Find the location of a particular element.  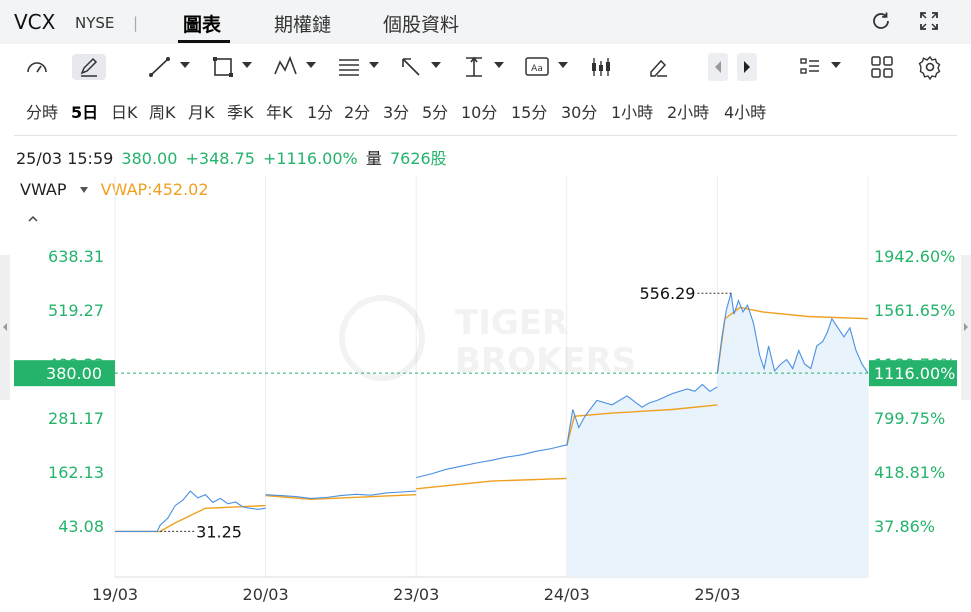

period-yearly-k: 年K is located at coordinates (279, 112).